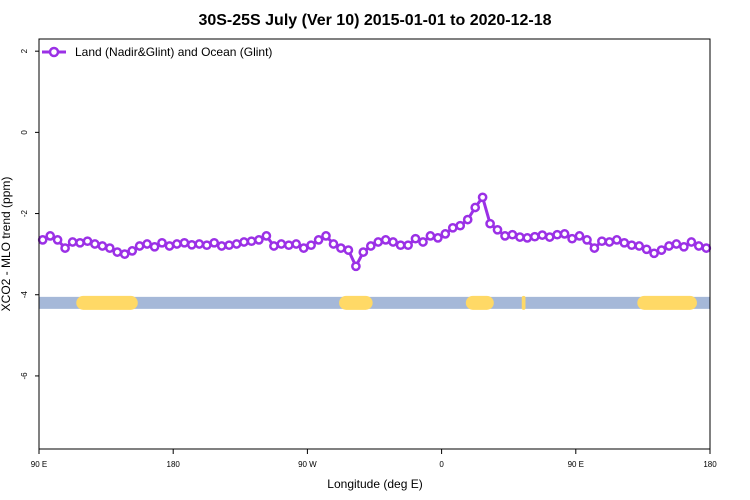 Image resolution: width=750 pixels, height=500 pixels. What do you see at coordinates (24, 295) in the screenshot?
I see `y-tick-label: -4` at bounding box center [24, 295].